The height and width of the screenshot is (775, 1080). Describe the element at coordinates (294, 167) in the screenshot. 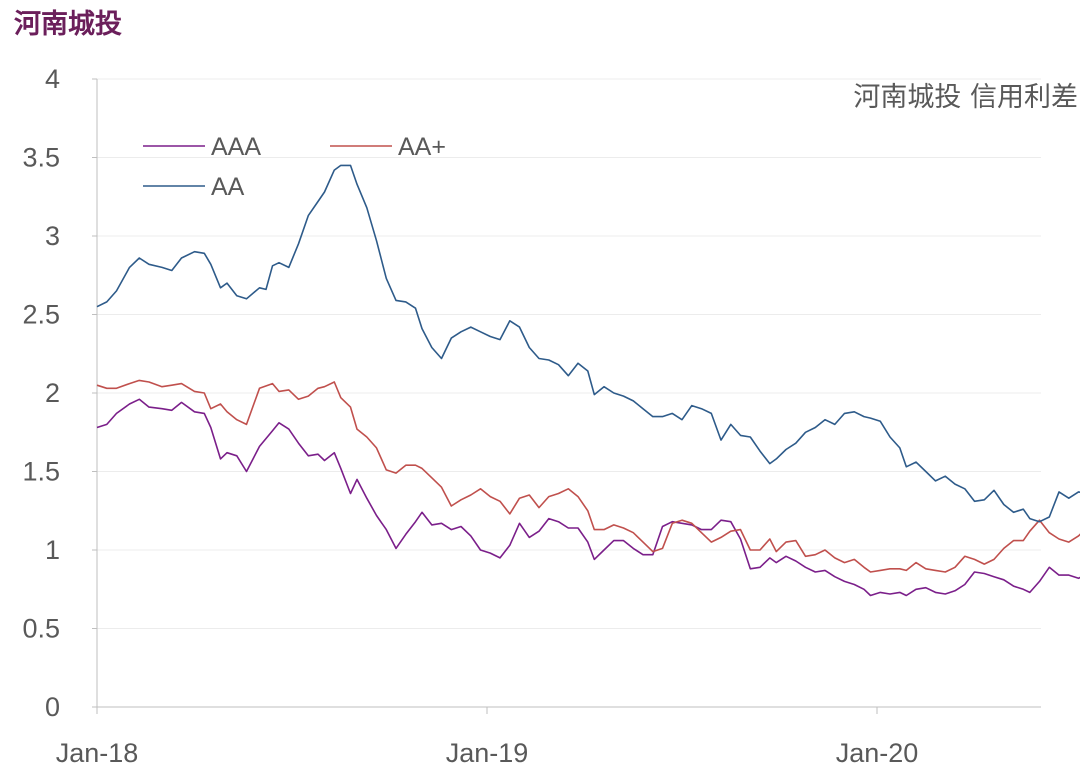

I see `legend: AAA AA+ AA` at that location.